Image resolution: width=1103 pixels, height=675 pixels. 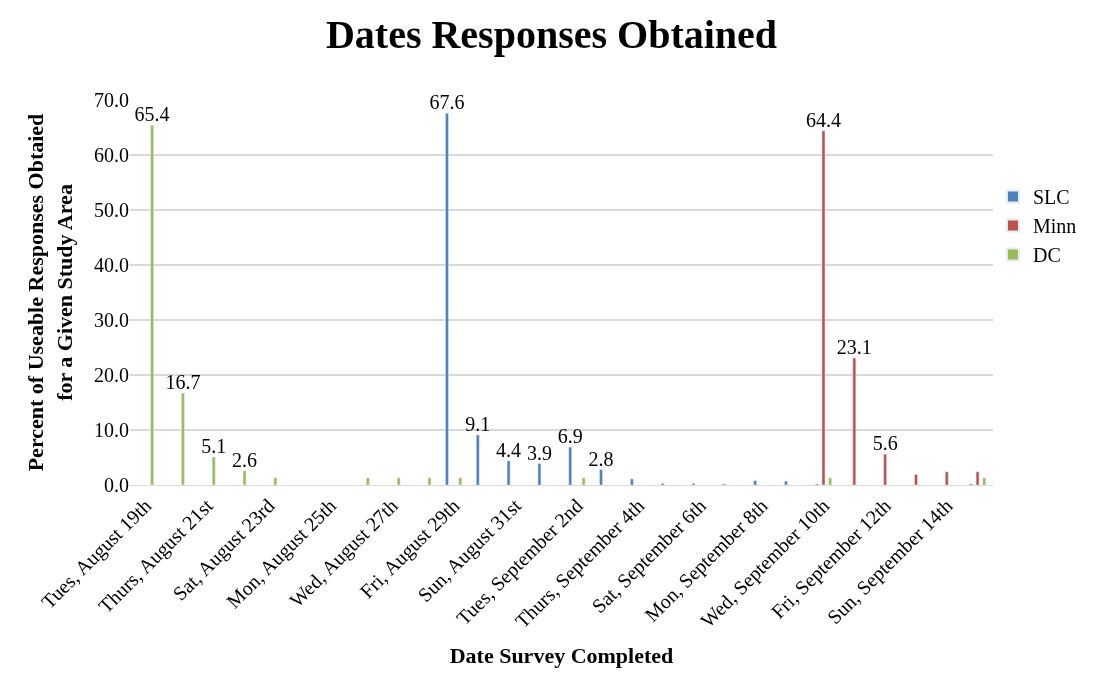 I want to click on data-label: 64.4, so click(x=823, y=119).